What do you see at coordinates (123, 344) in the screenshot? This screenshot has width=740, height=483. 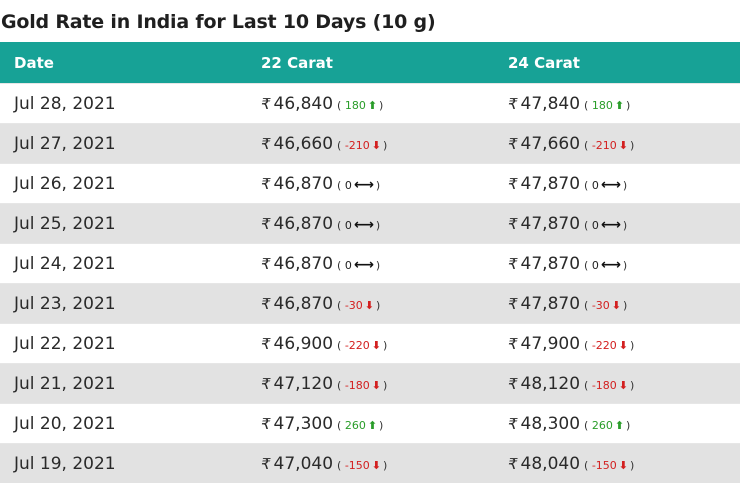 I see `date-cell: Jul 22, 2021` at bounding box center [123, 344].